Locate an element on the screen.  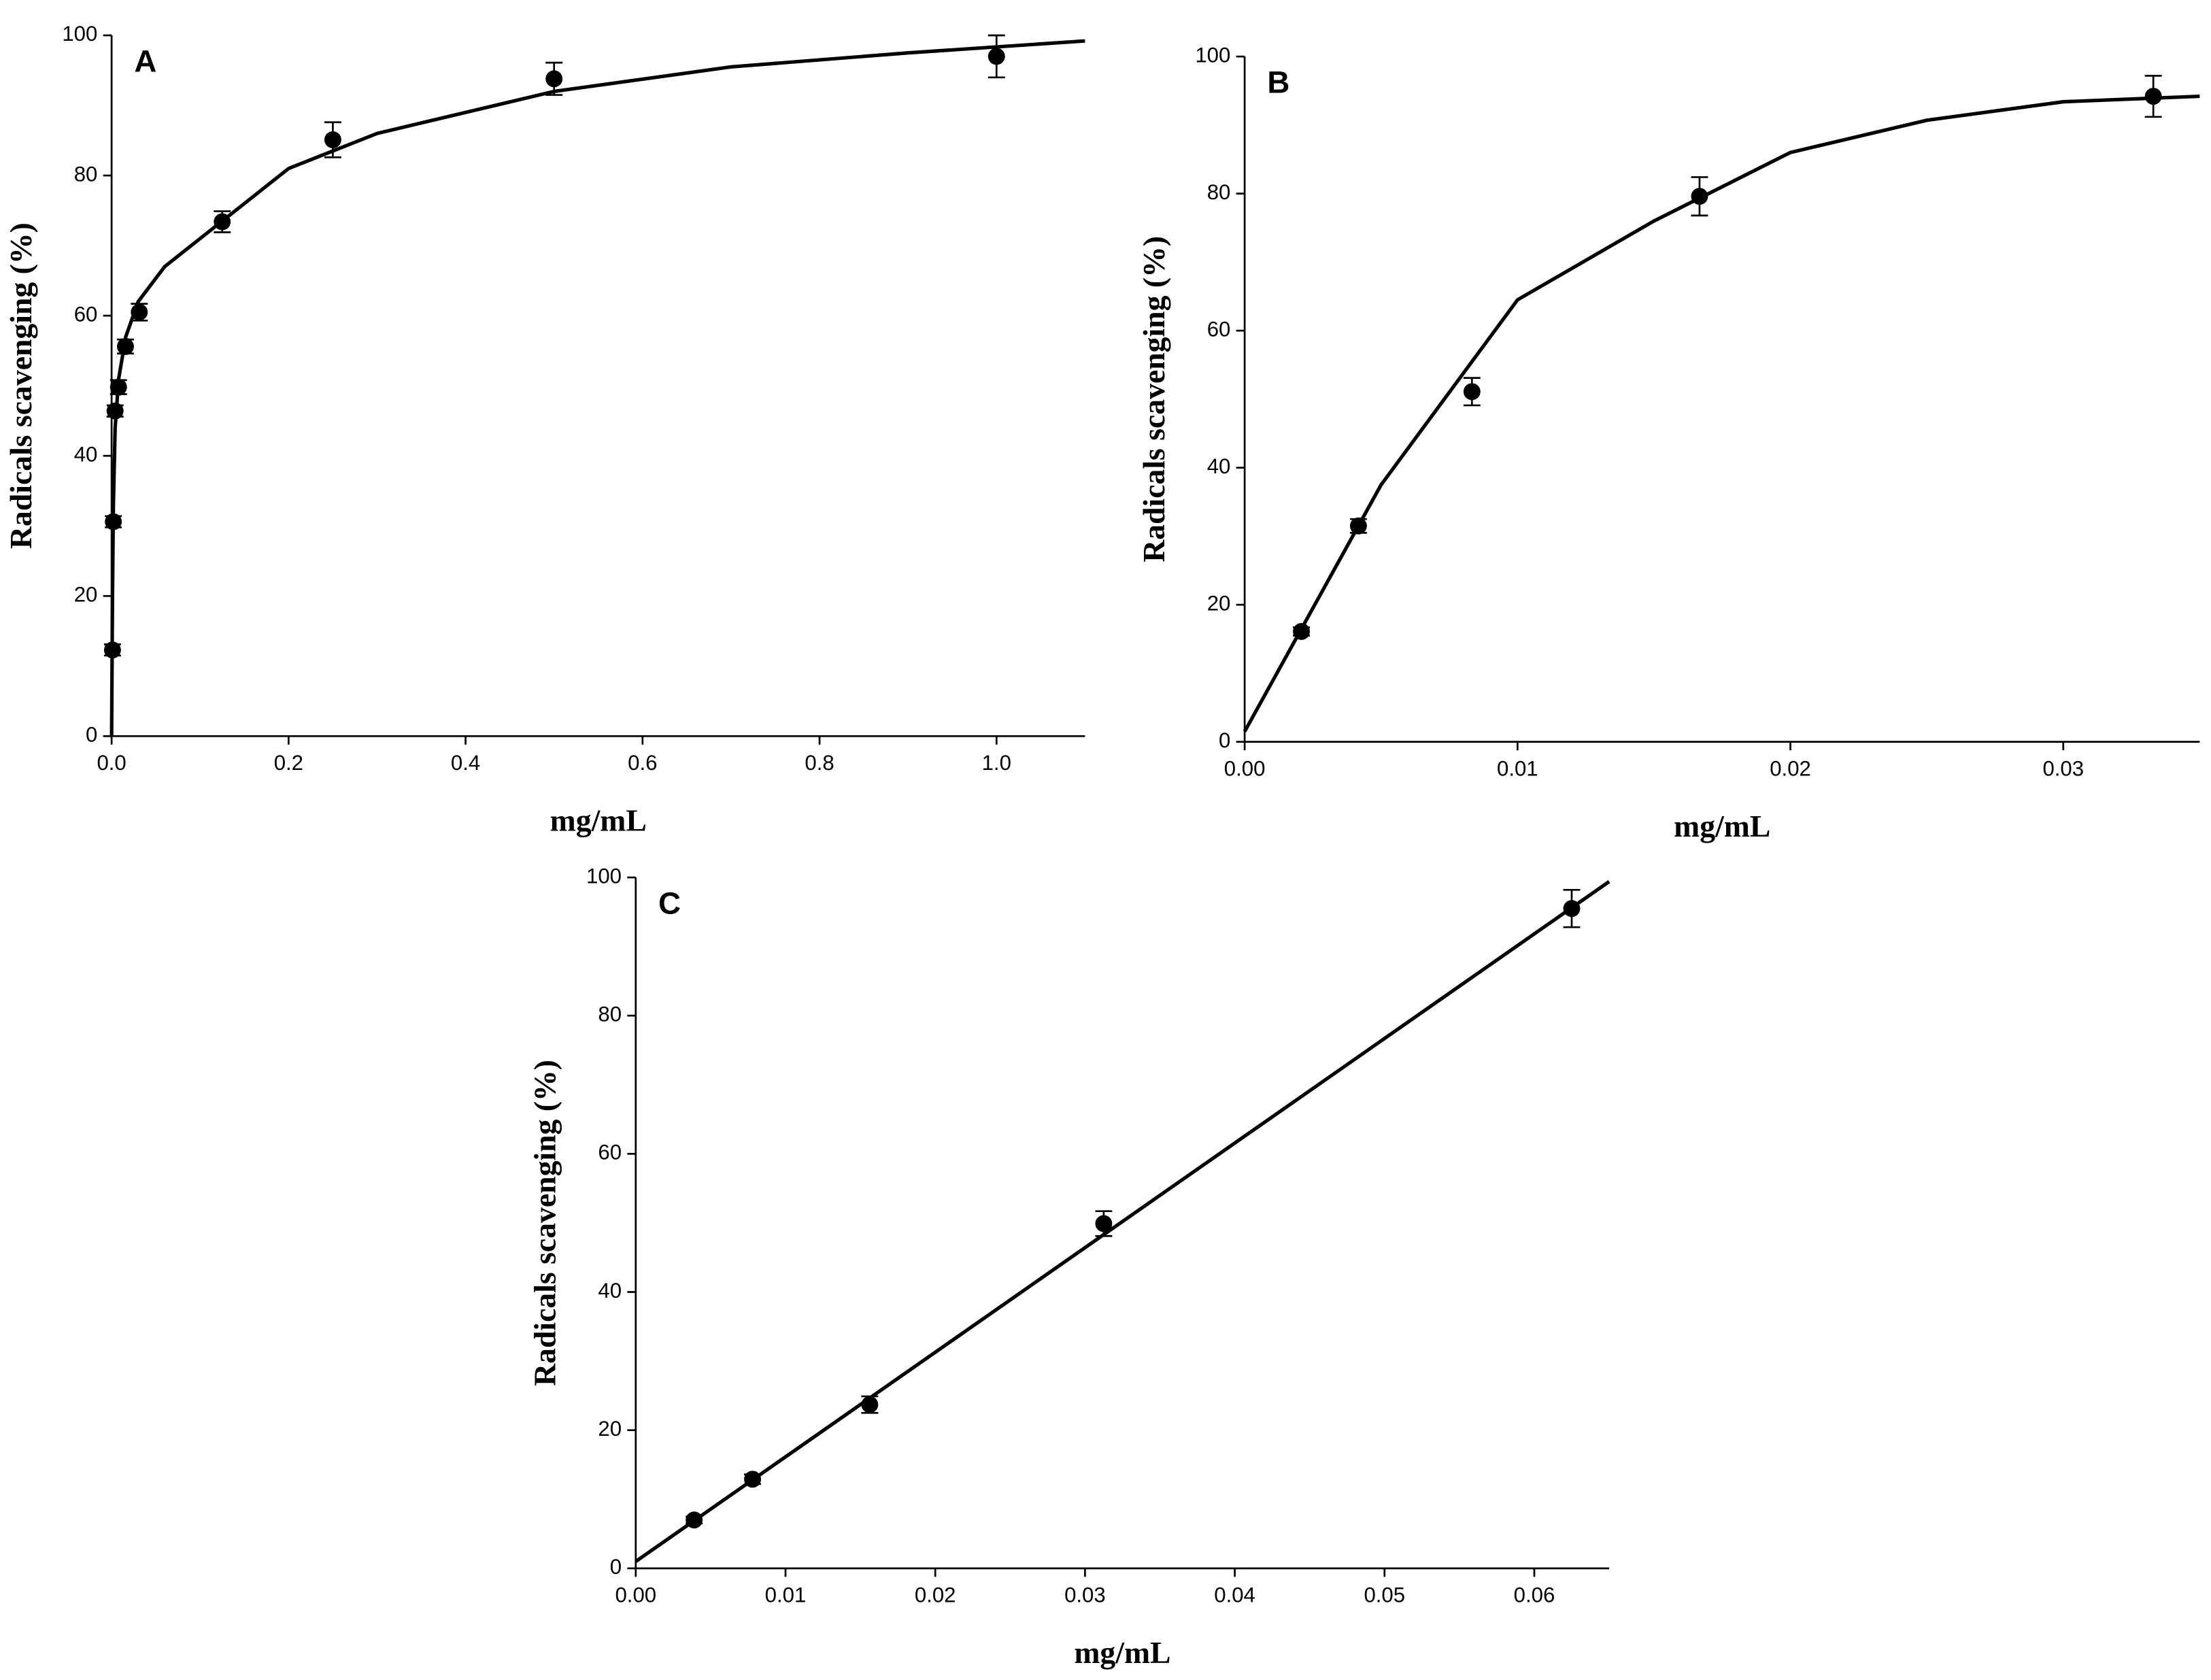
x-tick-label: 0.8 is located at coordinates (819, 763).